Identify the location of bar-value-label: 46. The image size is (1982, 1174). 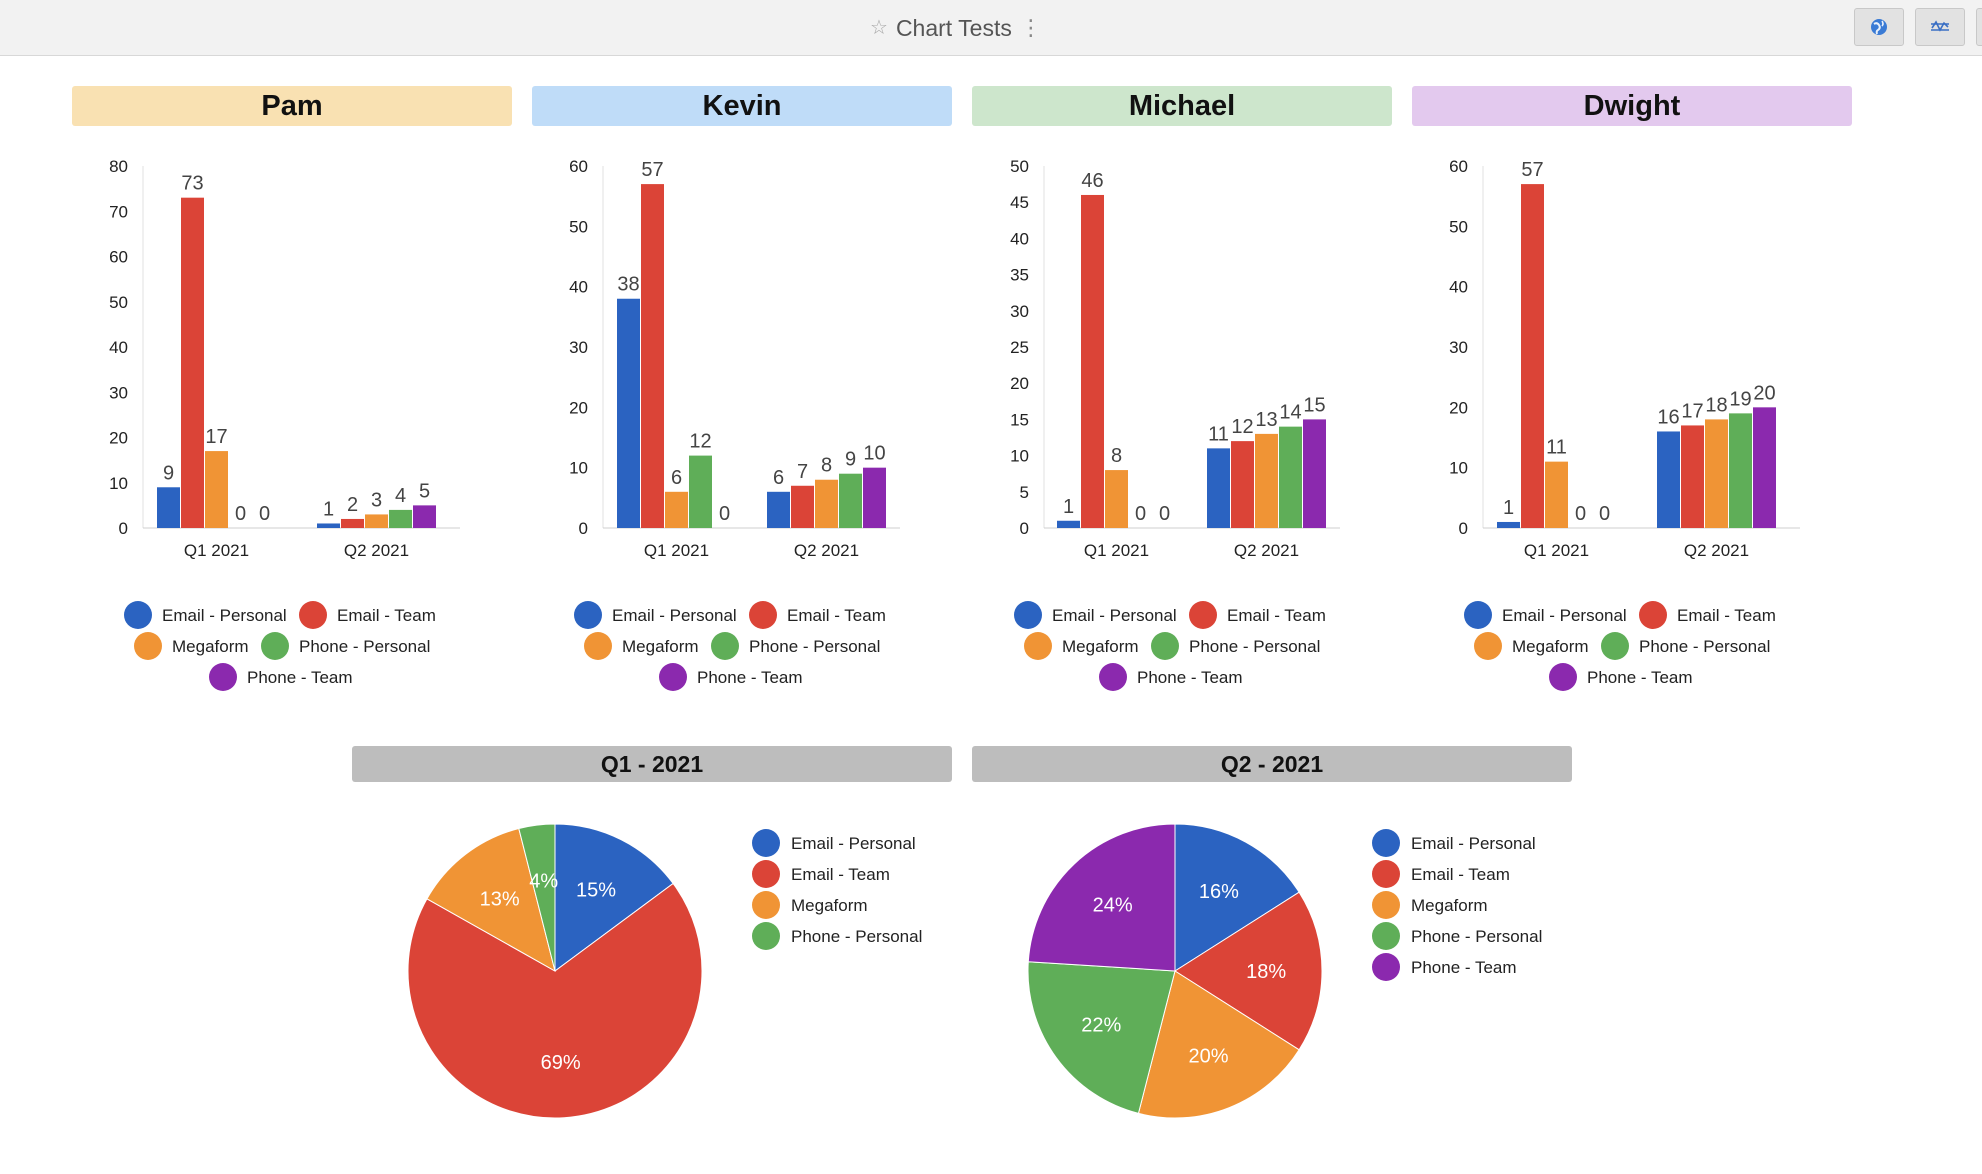
(1092, 181).